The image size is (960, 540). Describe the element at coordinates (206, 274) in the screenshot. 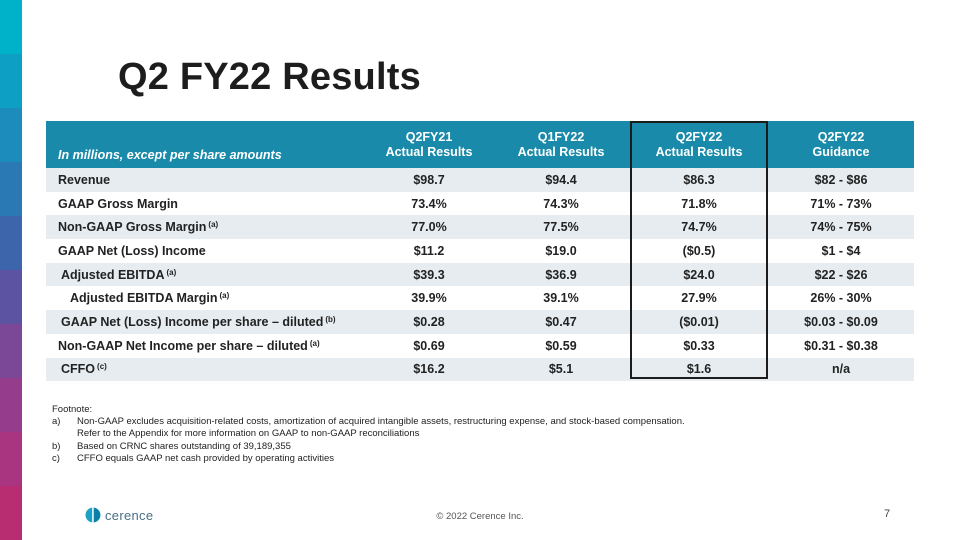

I see `row-label: Adjusted EBITDA (a)` at that location.